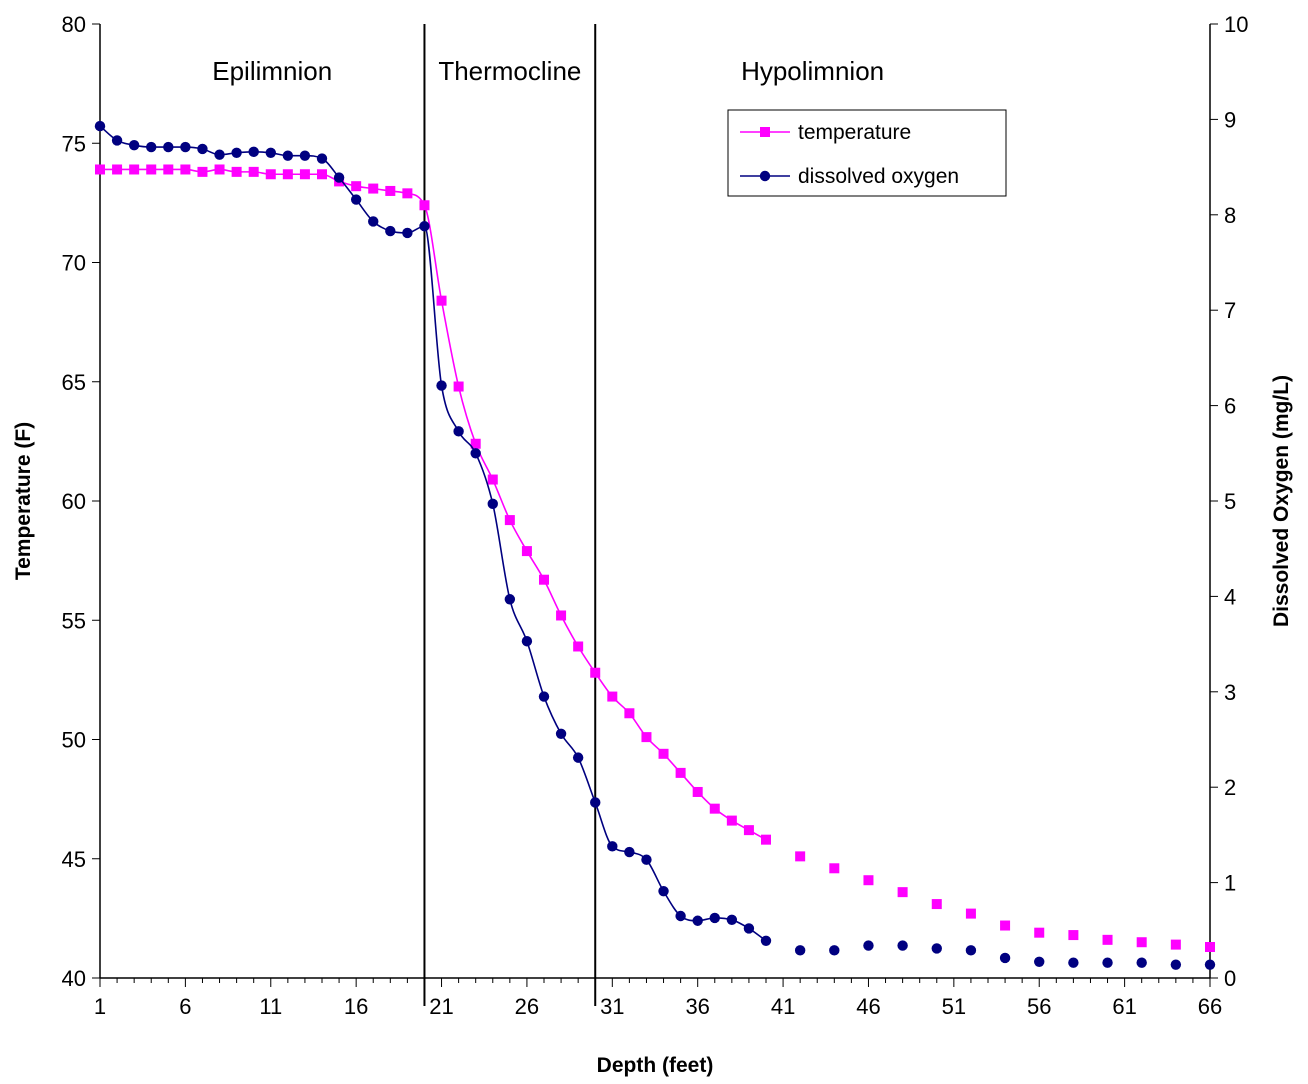 This screenshot has width=1308, height=1084. I want to click on right-y-tick-label: 4, so click(1230, 596).